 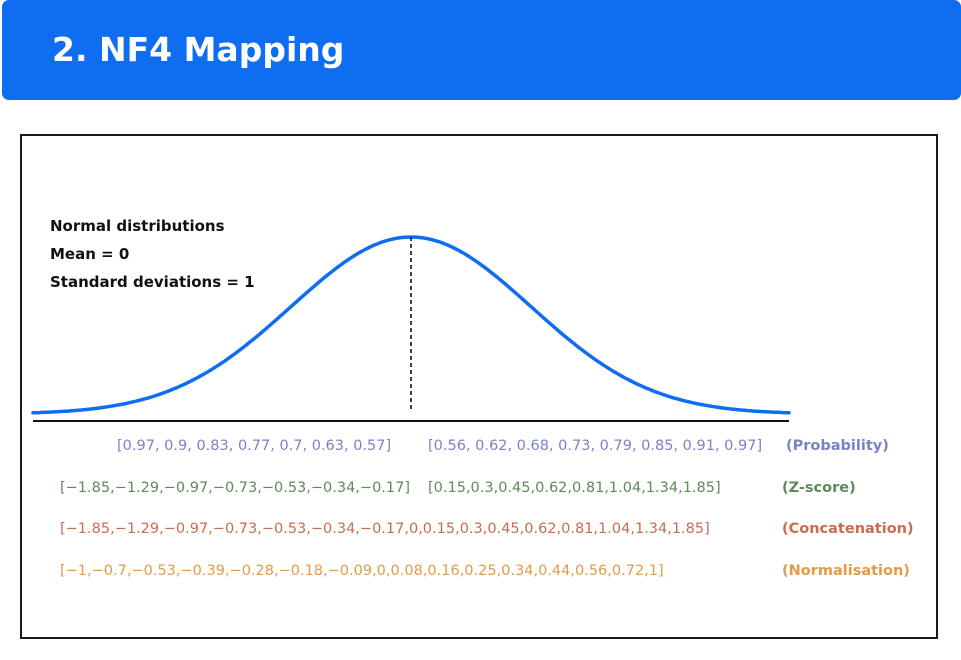 What do you see at coordinates (152, 282) in the screenshot?
I see `info-std-label: Standard deviations = 1` at bounding box center [152, 282].